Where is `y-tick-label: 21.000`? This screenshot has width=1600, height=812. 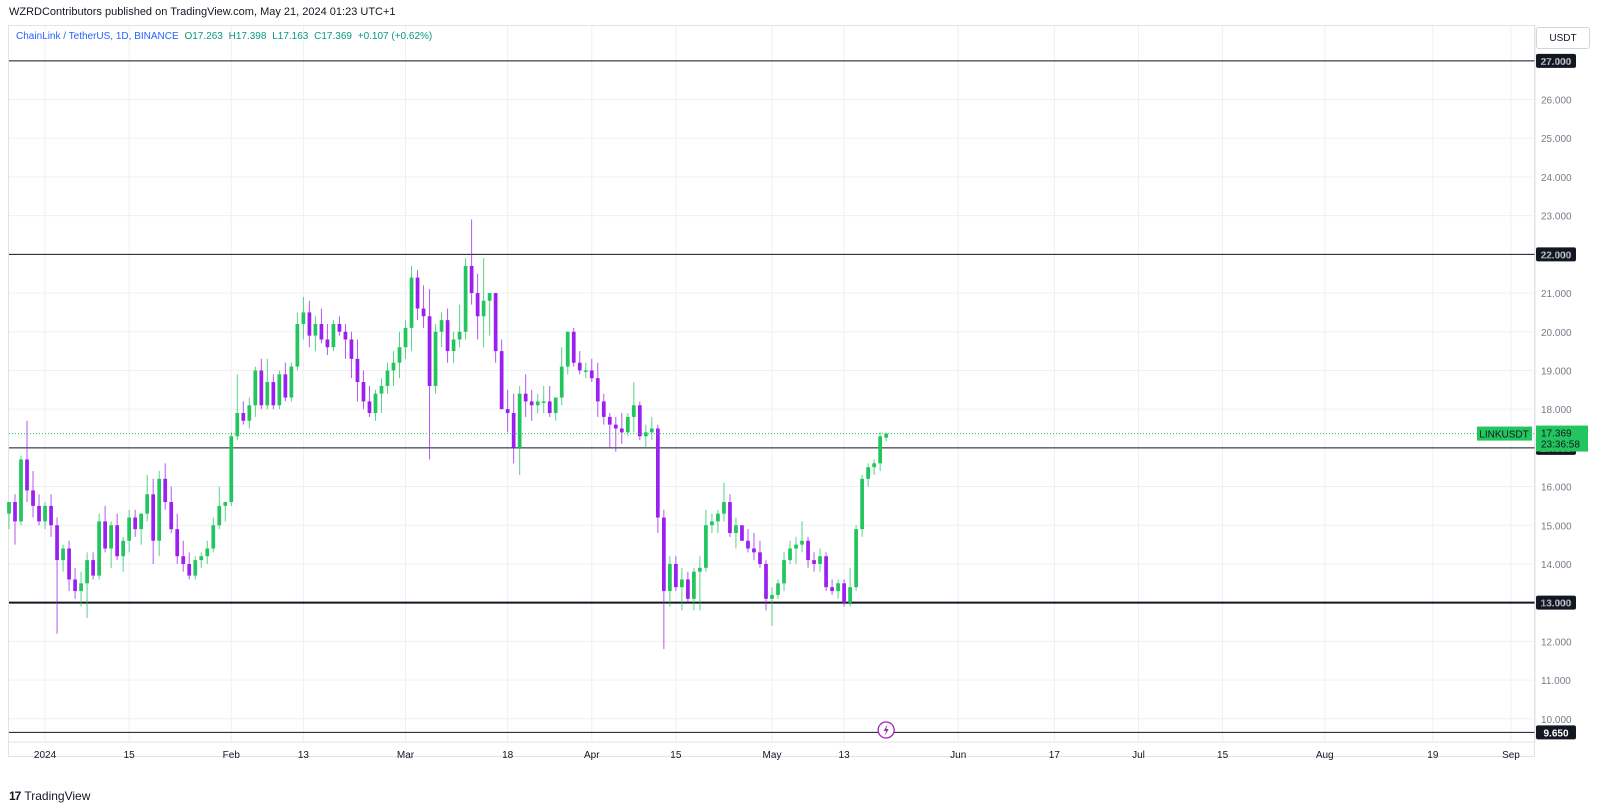
y-tick-label: 21.000 is located at coordinates (1556, 294).